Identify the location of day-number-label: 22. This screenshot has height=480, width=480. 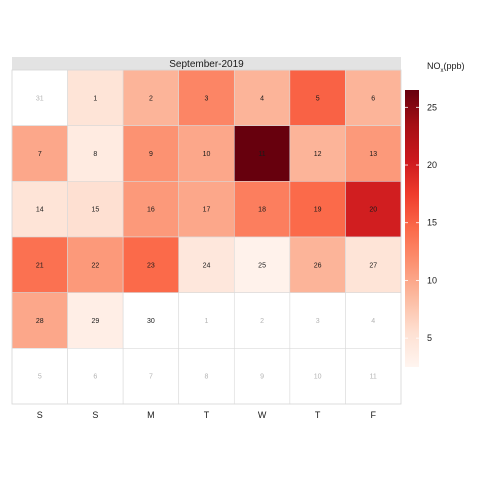
(95, 265).